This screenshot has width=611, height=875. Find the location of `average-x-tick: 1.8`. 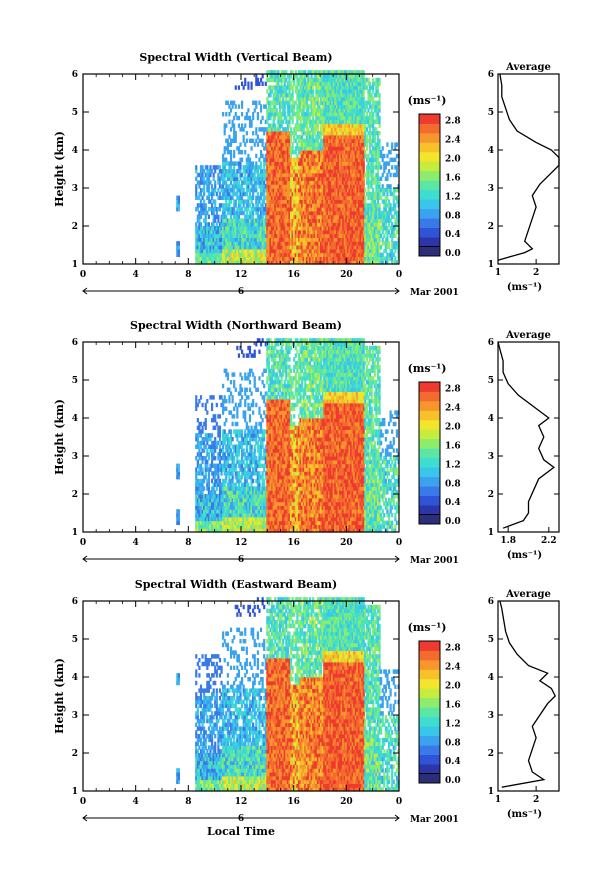

average-x-tick: 1.8 is located at coordinates (508, 541).